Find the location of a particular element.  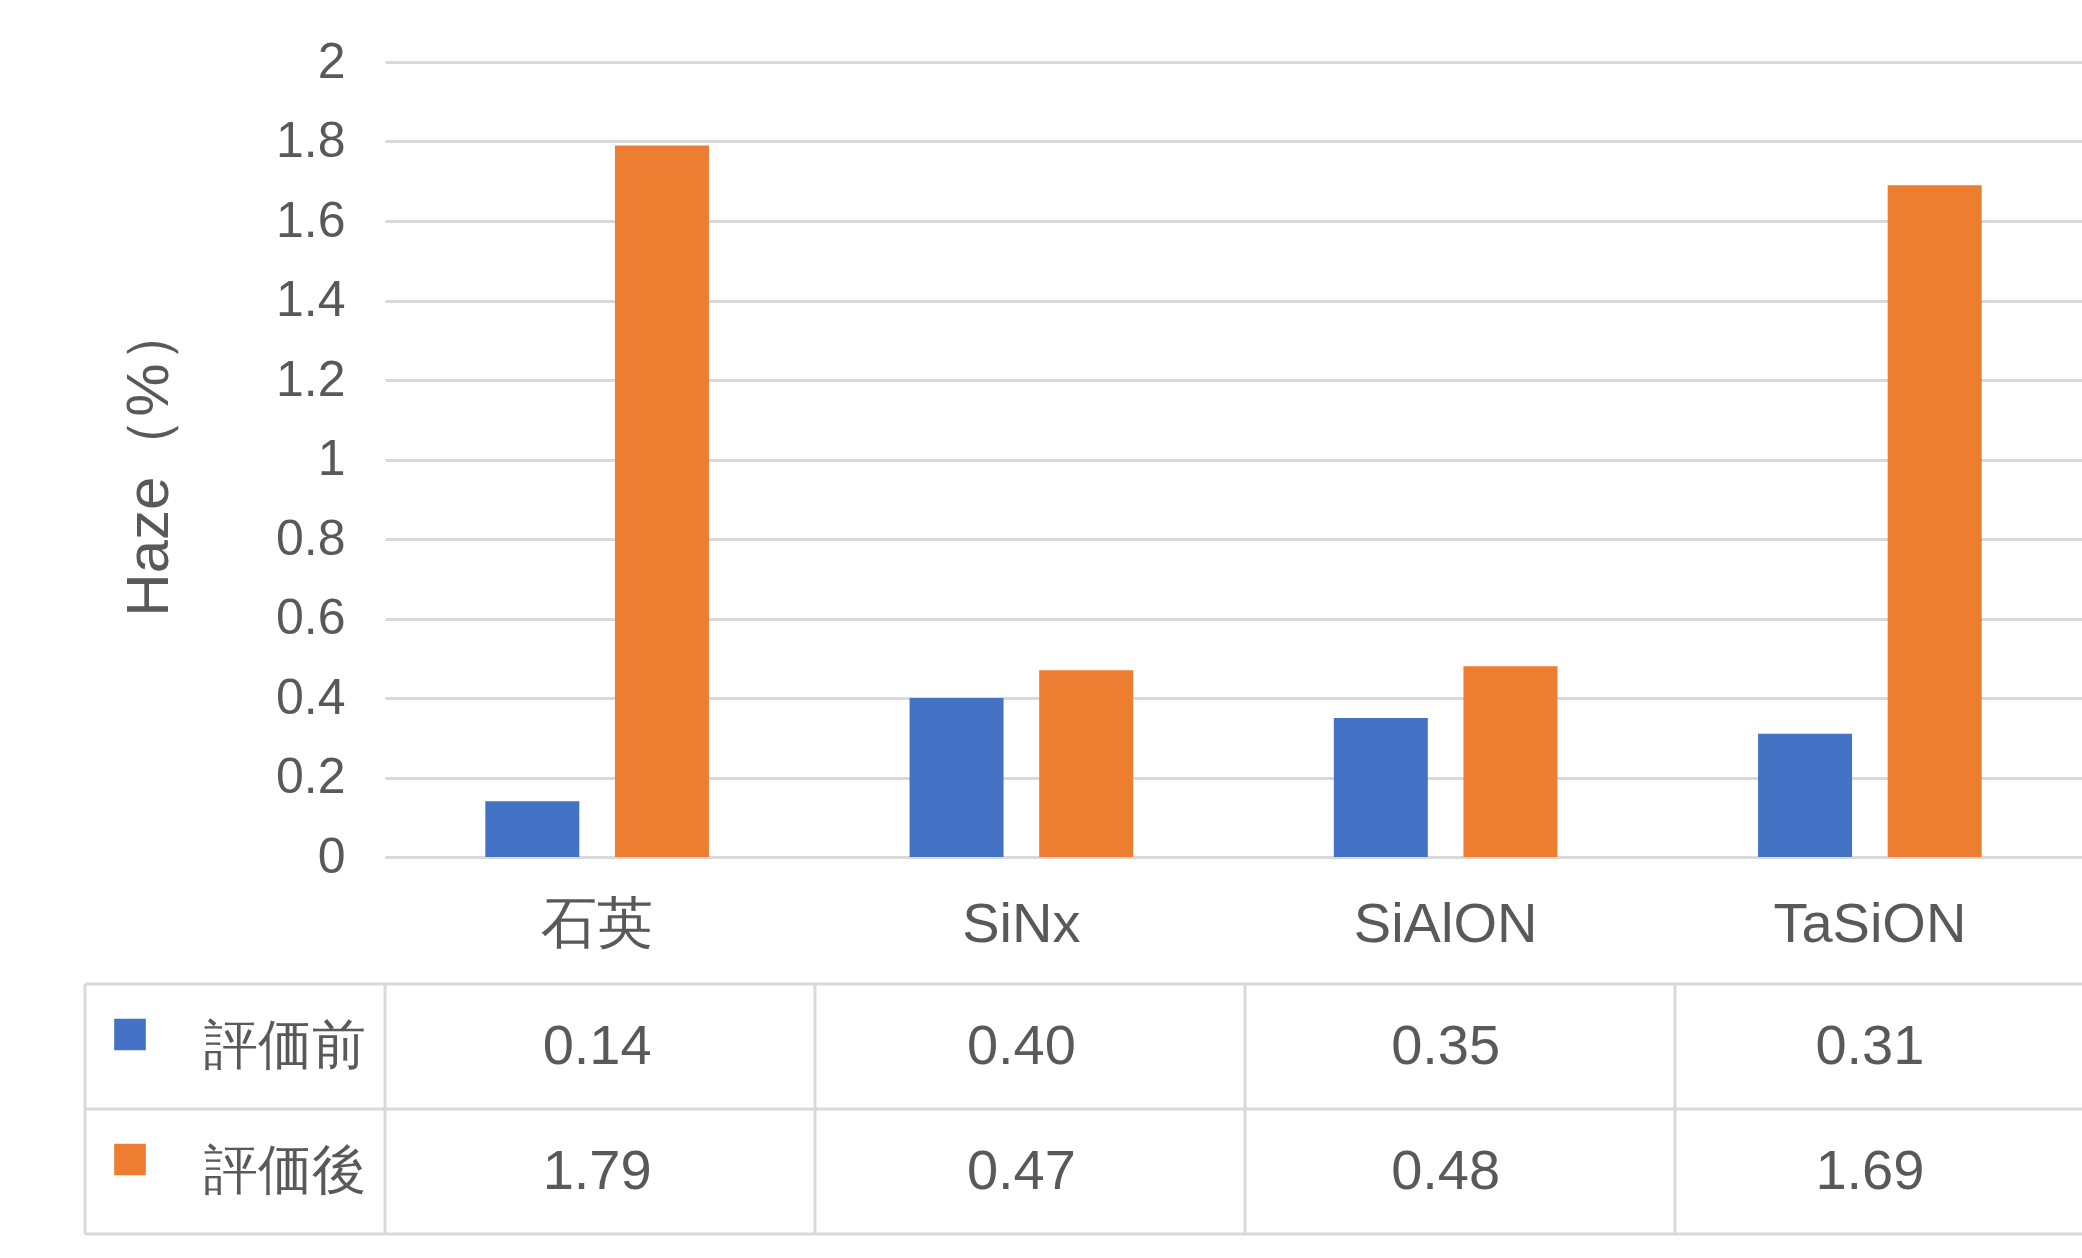

legend-label: 評価後 is located at coordinates (284, 1169).